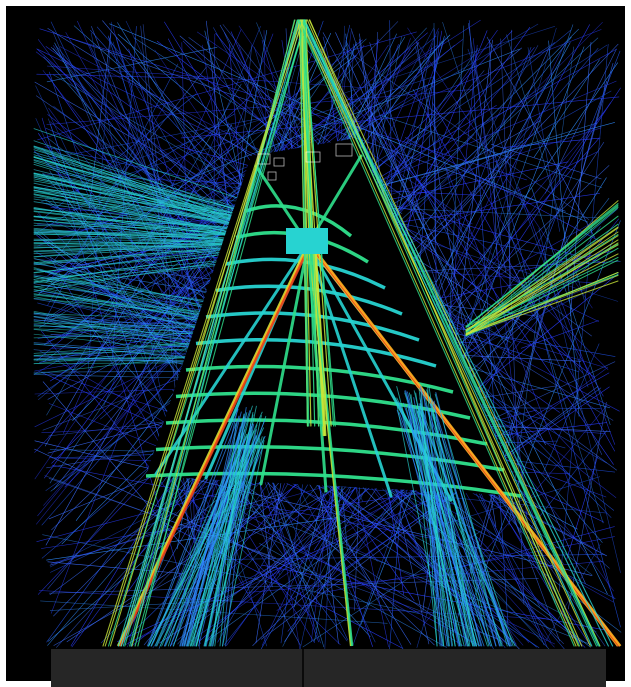 The height and width of the screenshot is (687, 631). Describe the element at coordinates (303, 668) in the screenshot. I see `toolbar-divider` at that location.